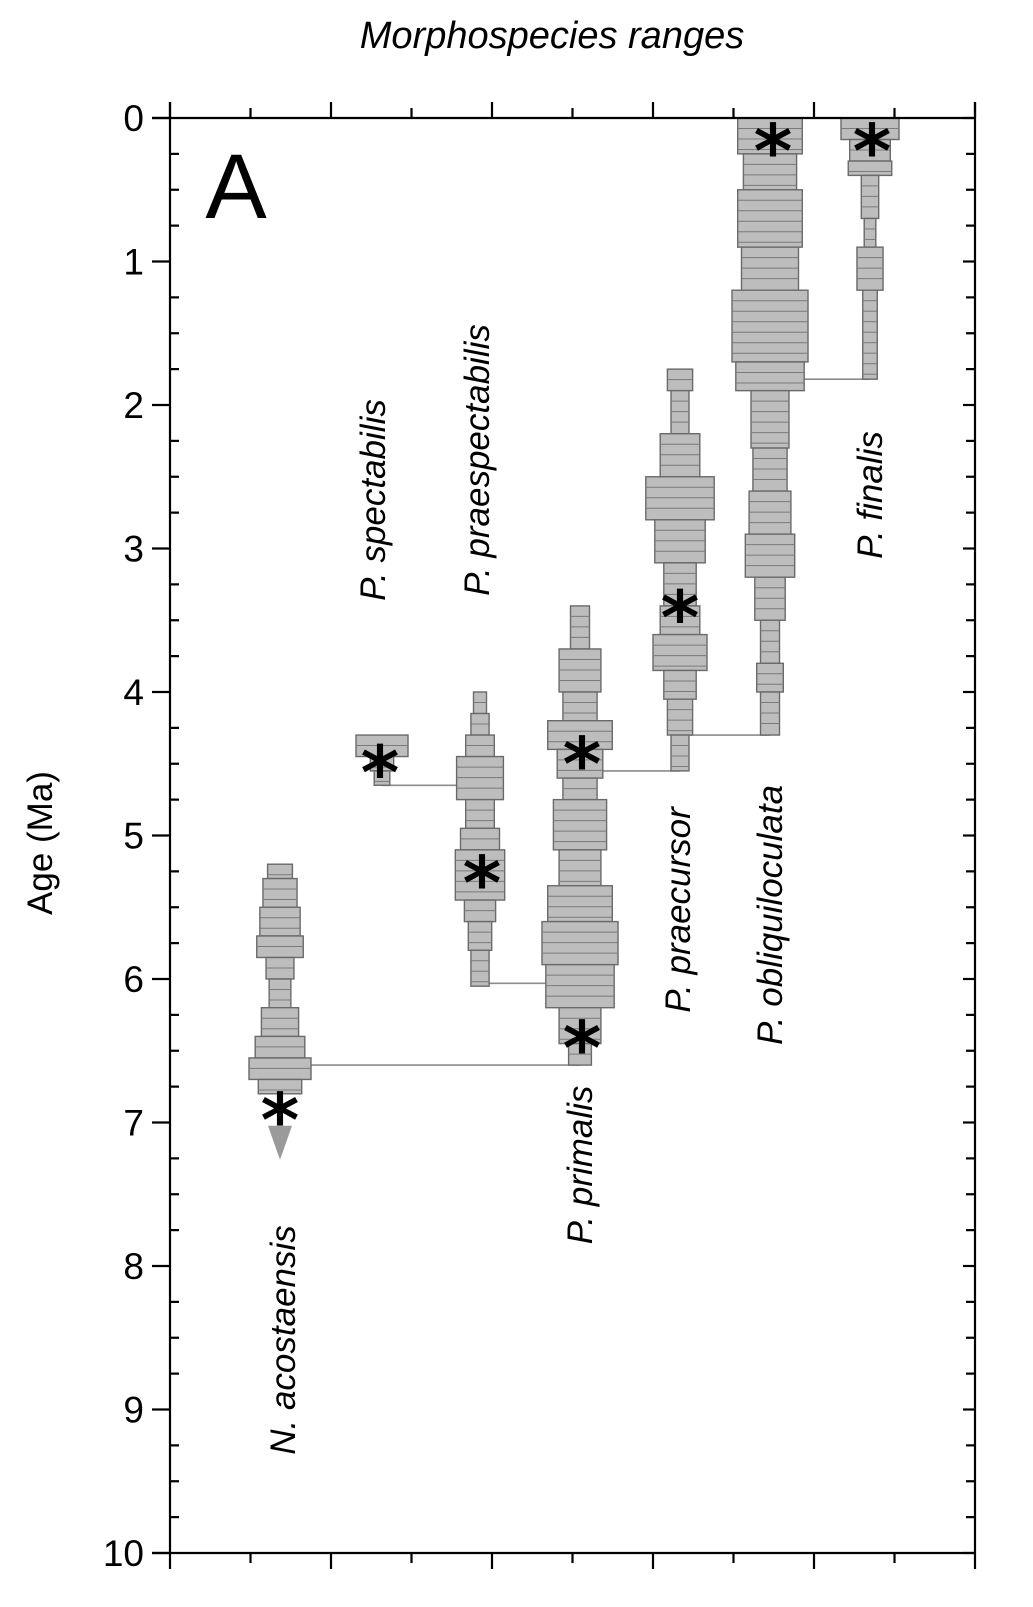  What do you see at coordinates (133, 836) in the screenshot?
I see `y-tick-label: 5` at bounding box center [133, 836].